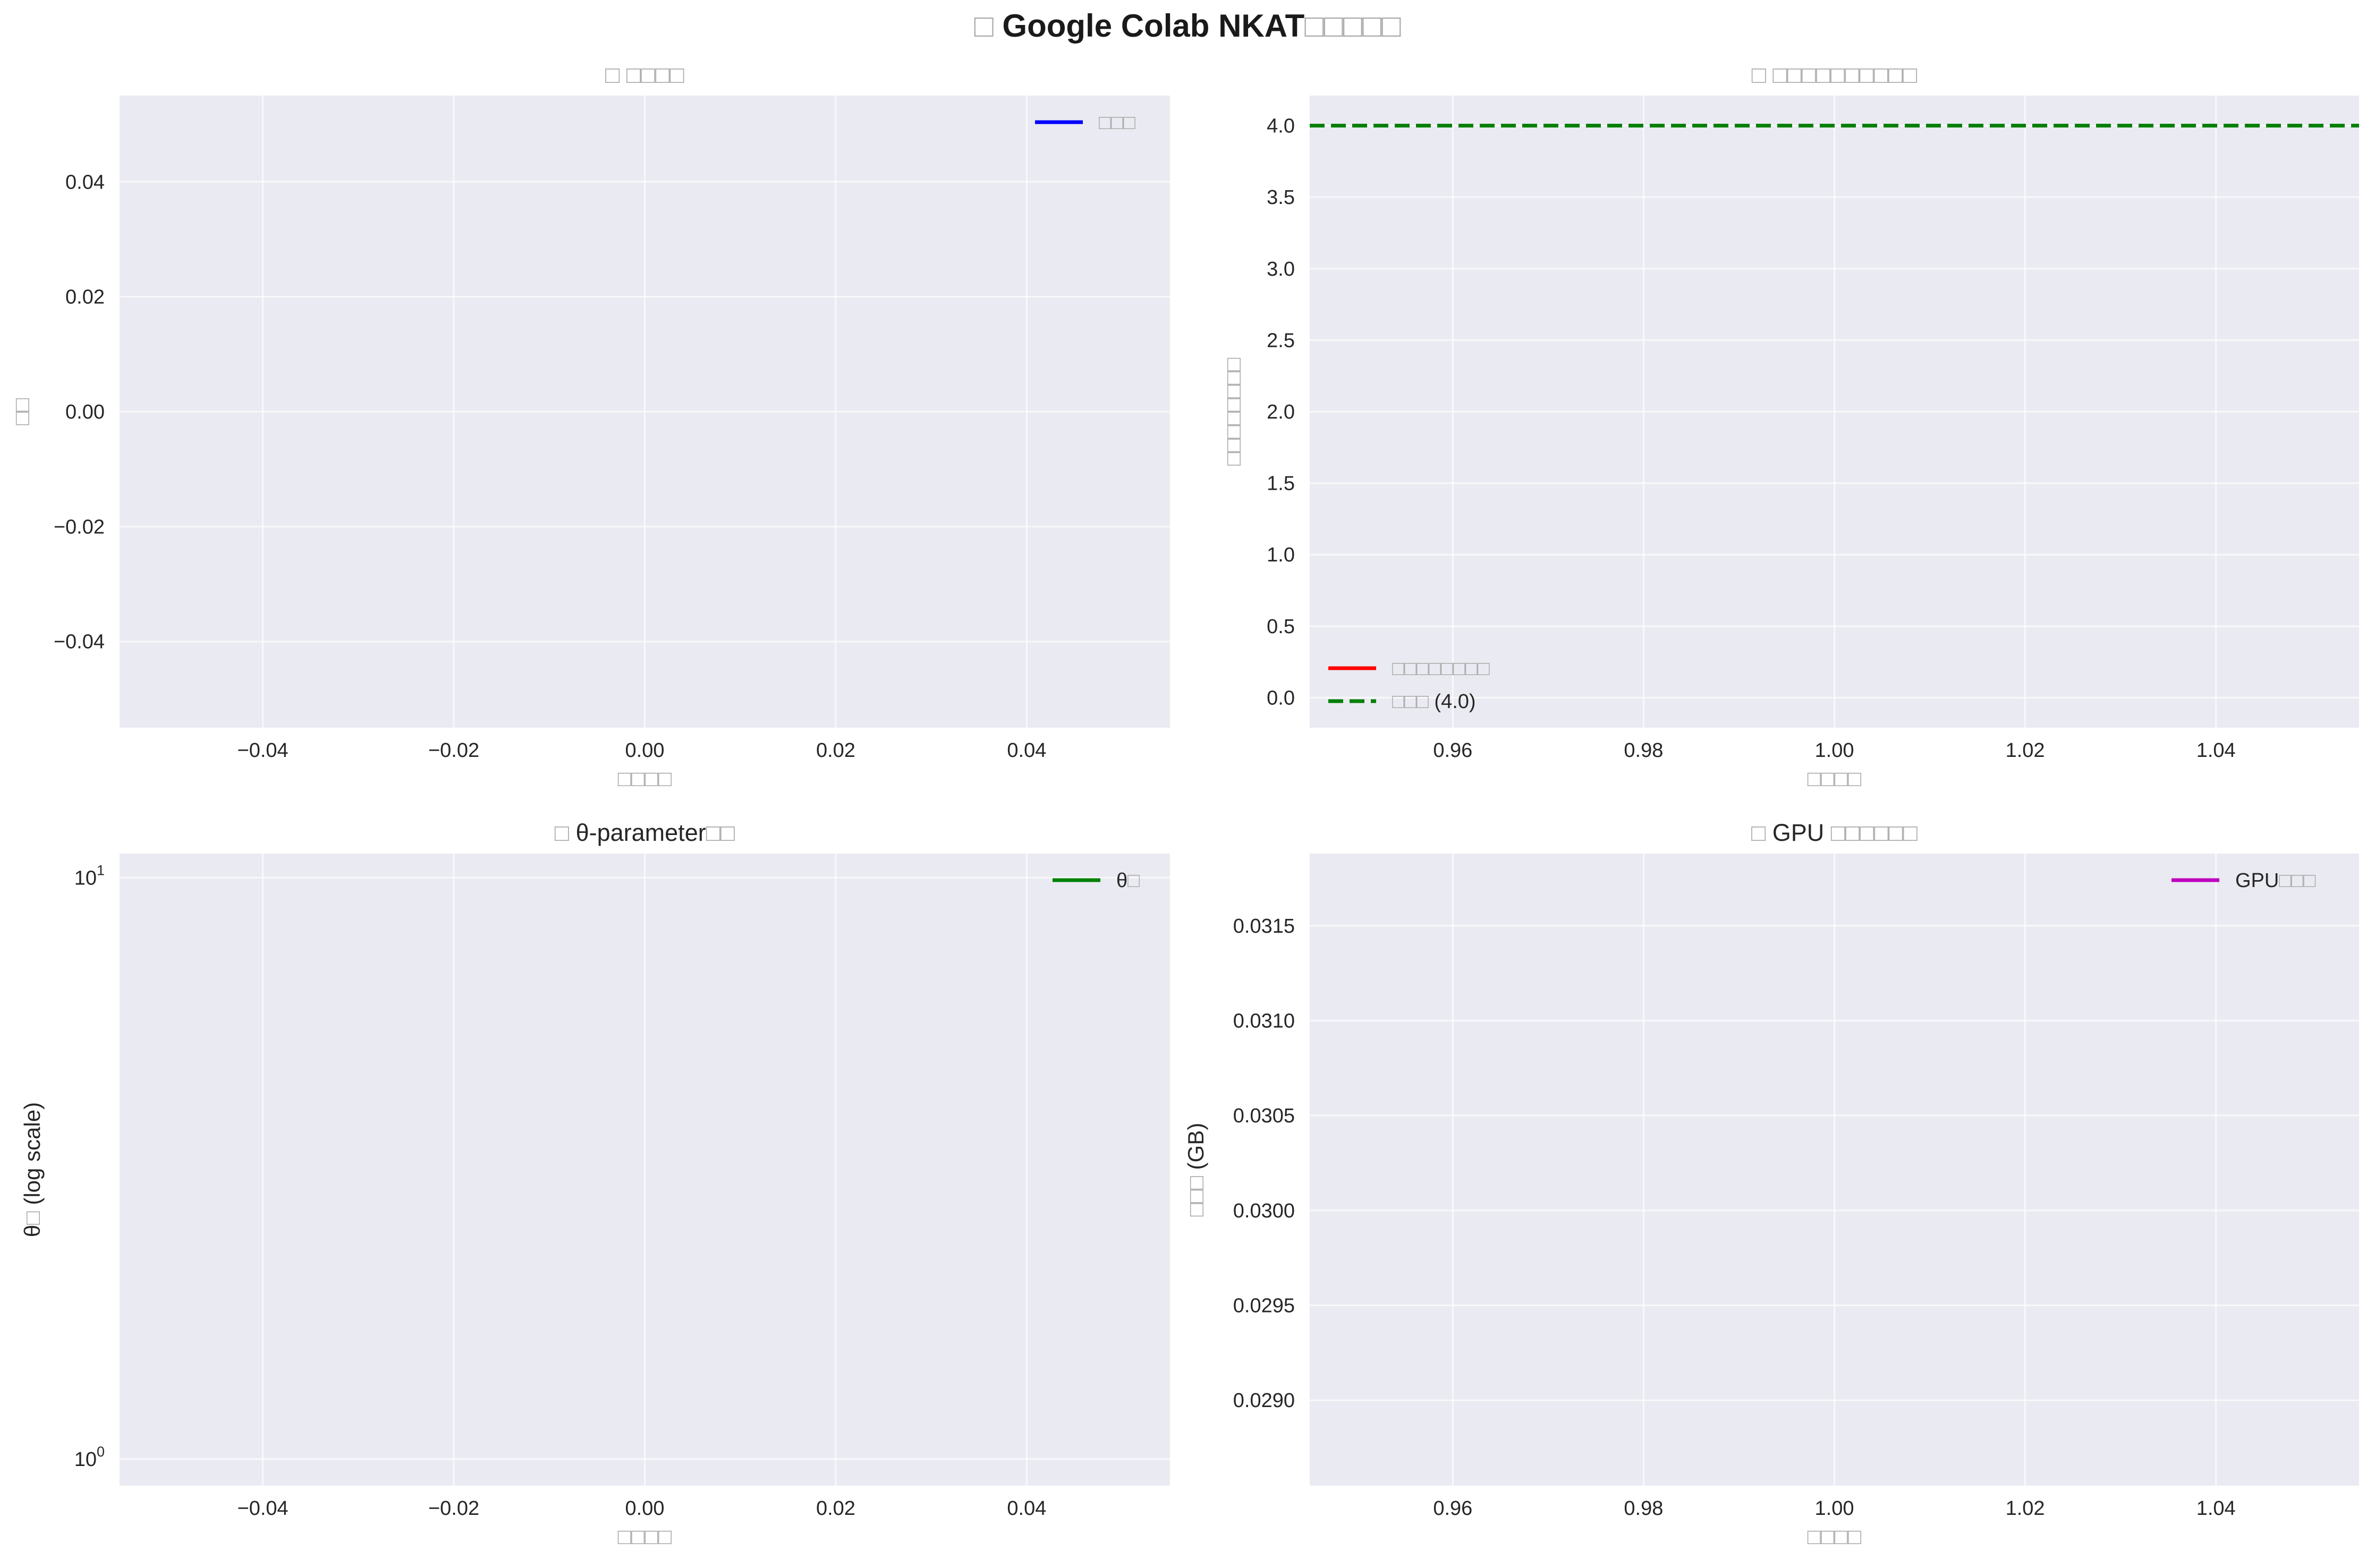 This screenshot has width=2375, height=1568. I want to click on y-tick-label: 3.5, so click(1281, 197).